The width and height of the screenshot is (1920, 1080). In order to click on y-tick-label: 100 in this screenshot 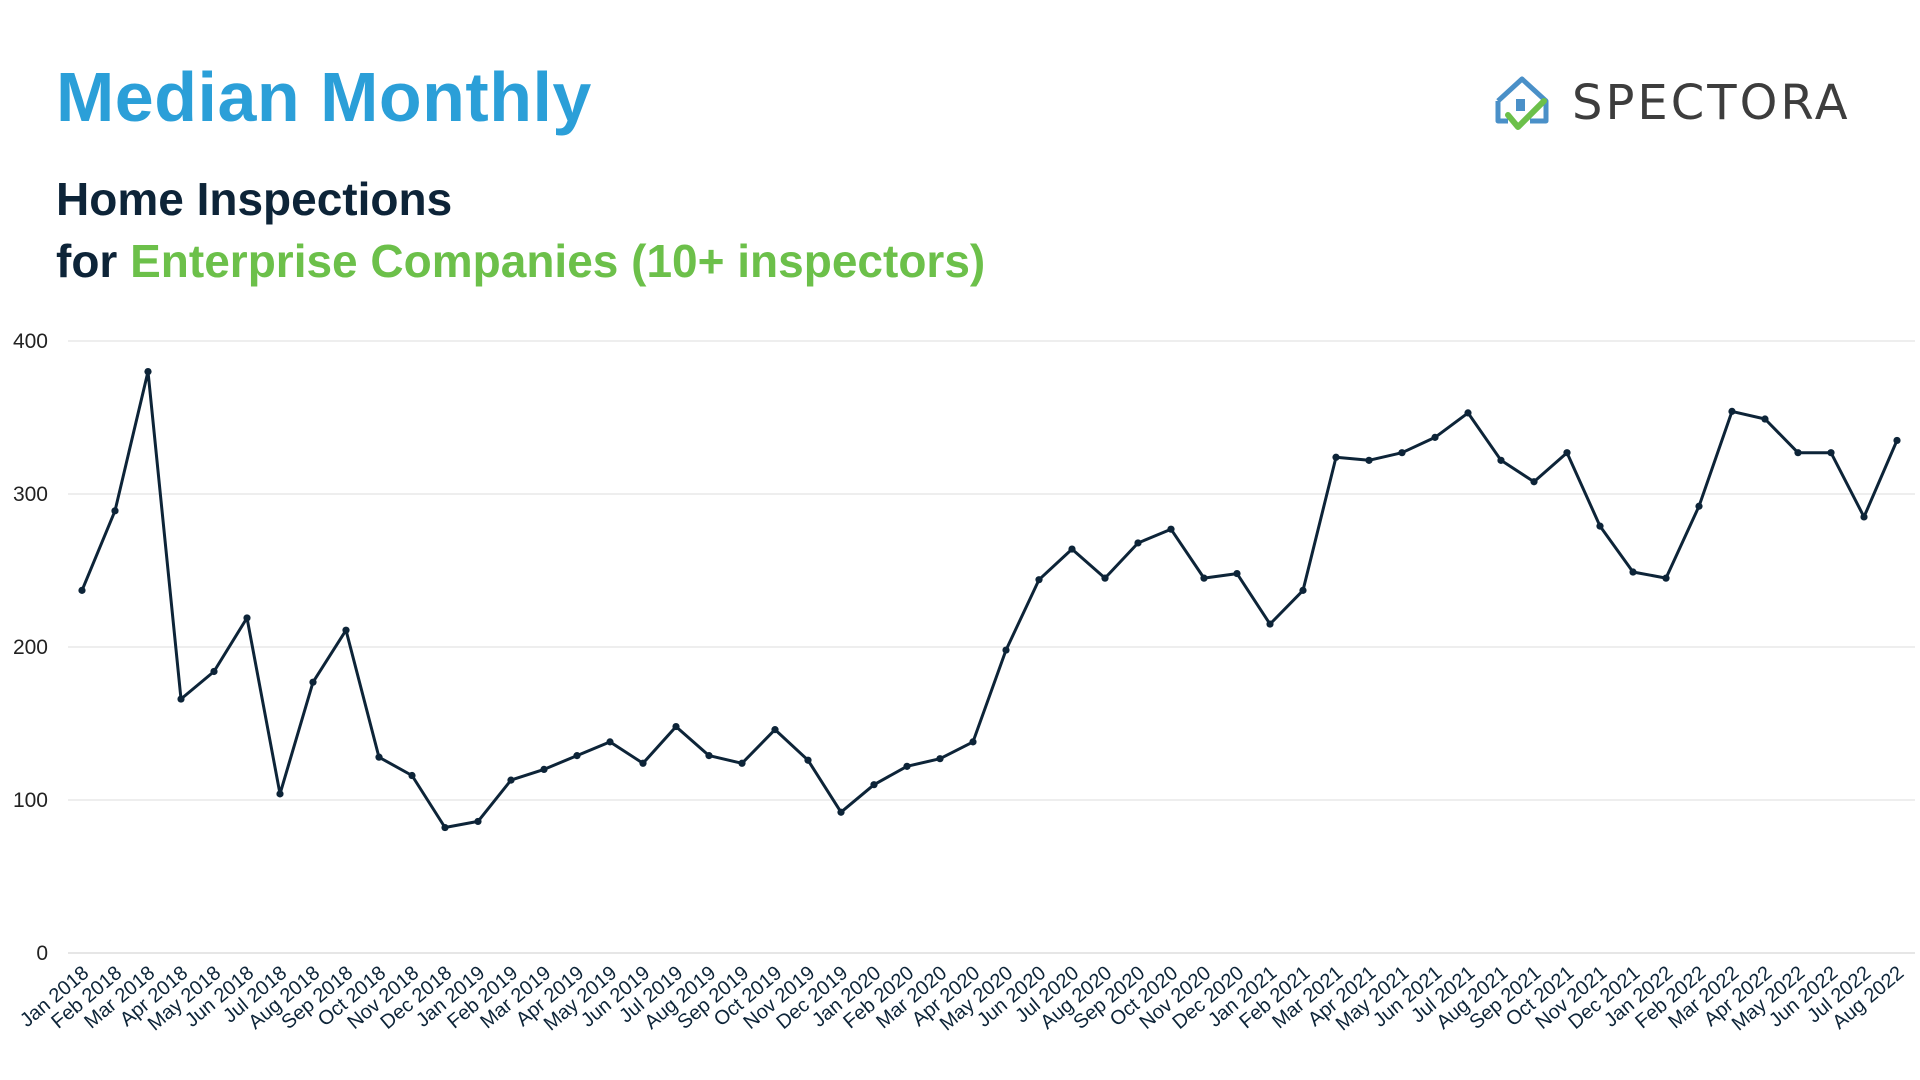, I will do `click(30, 800)`.